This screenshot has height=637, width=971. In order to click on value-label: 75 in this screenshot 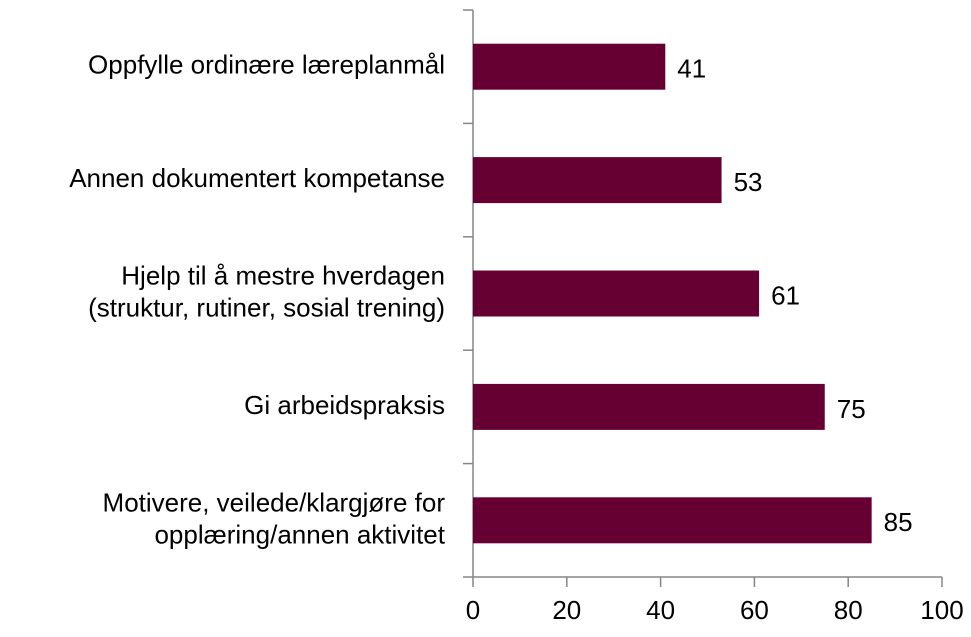, I will do `click(851, 409)`.